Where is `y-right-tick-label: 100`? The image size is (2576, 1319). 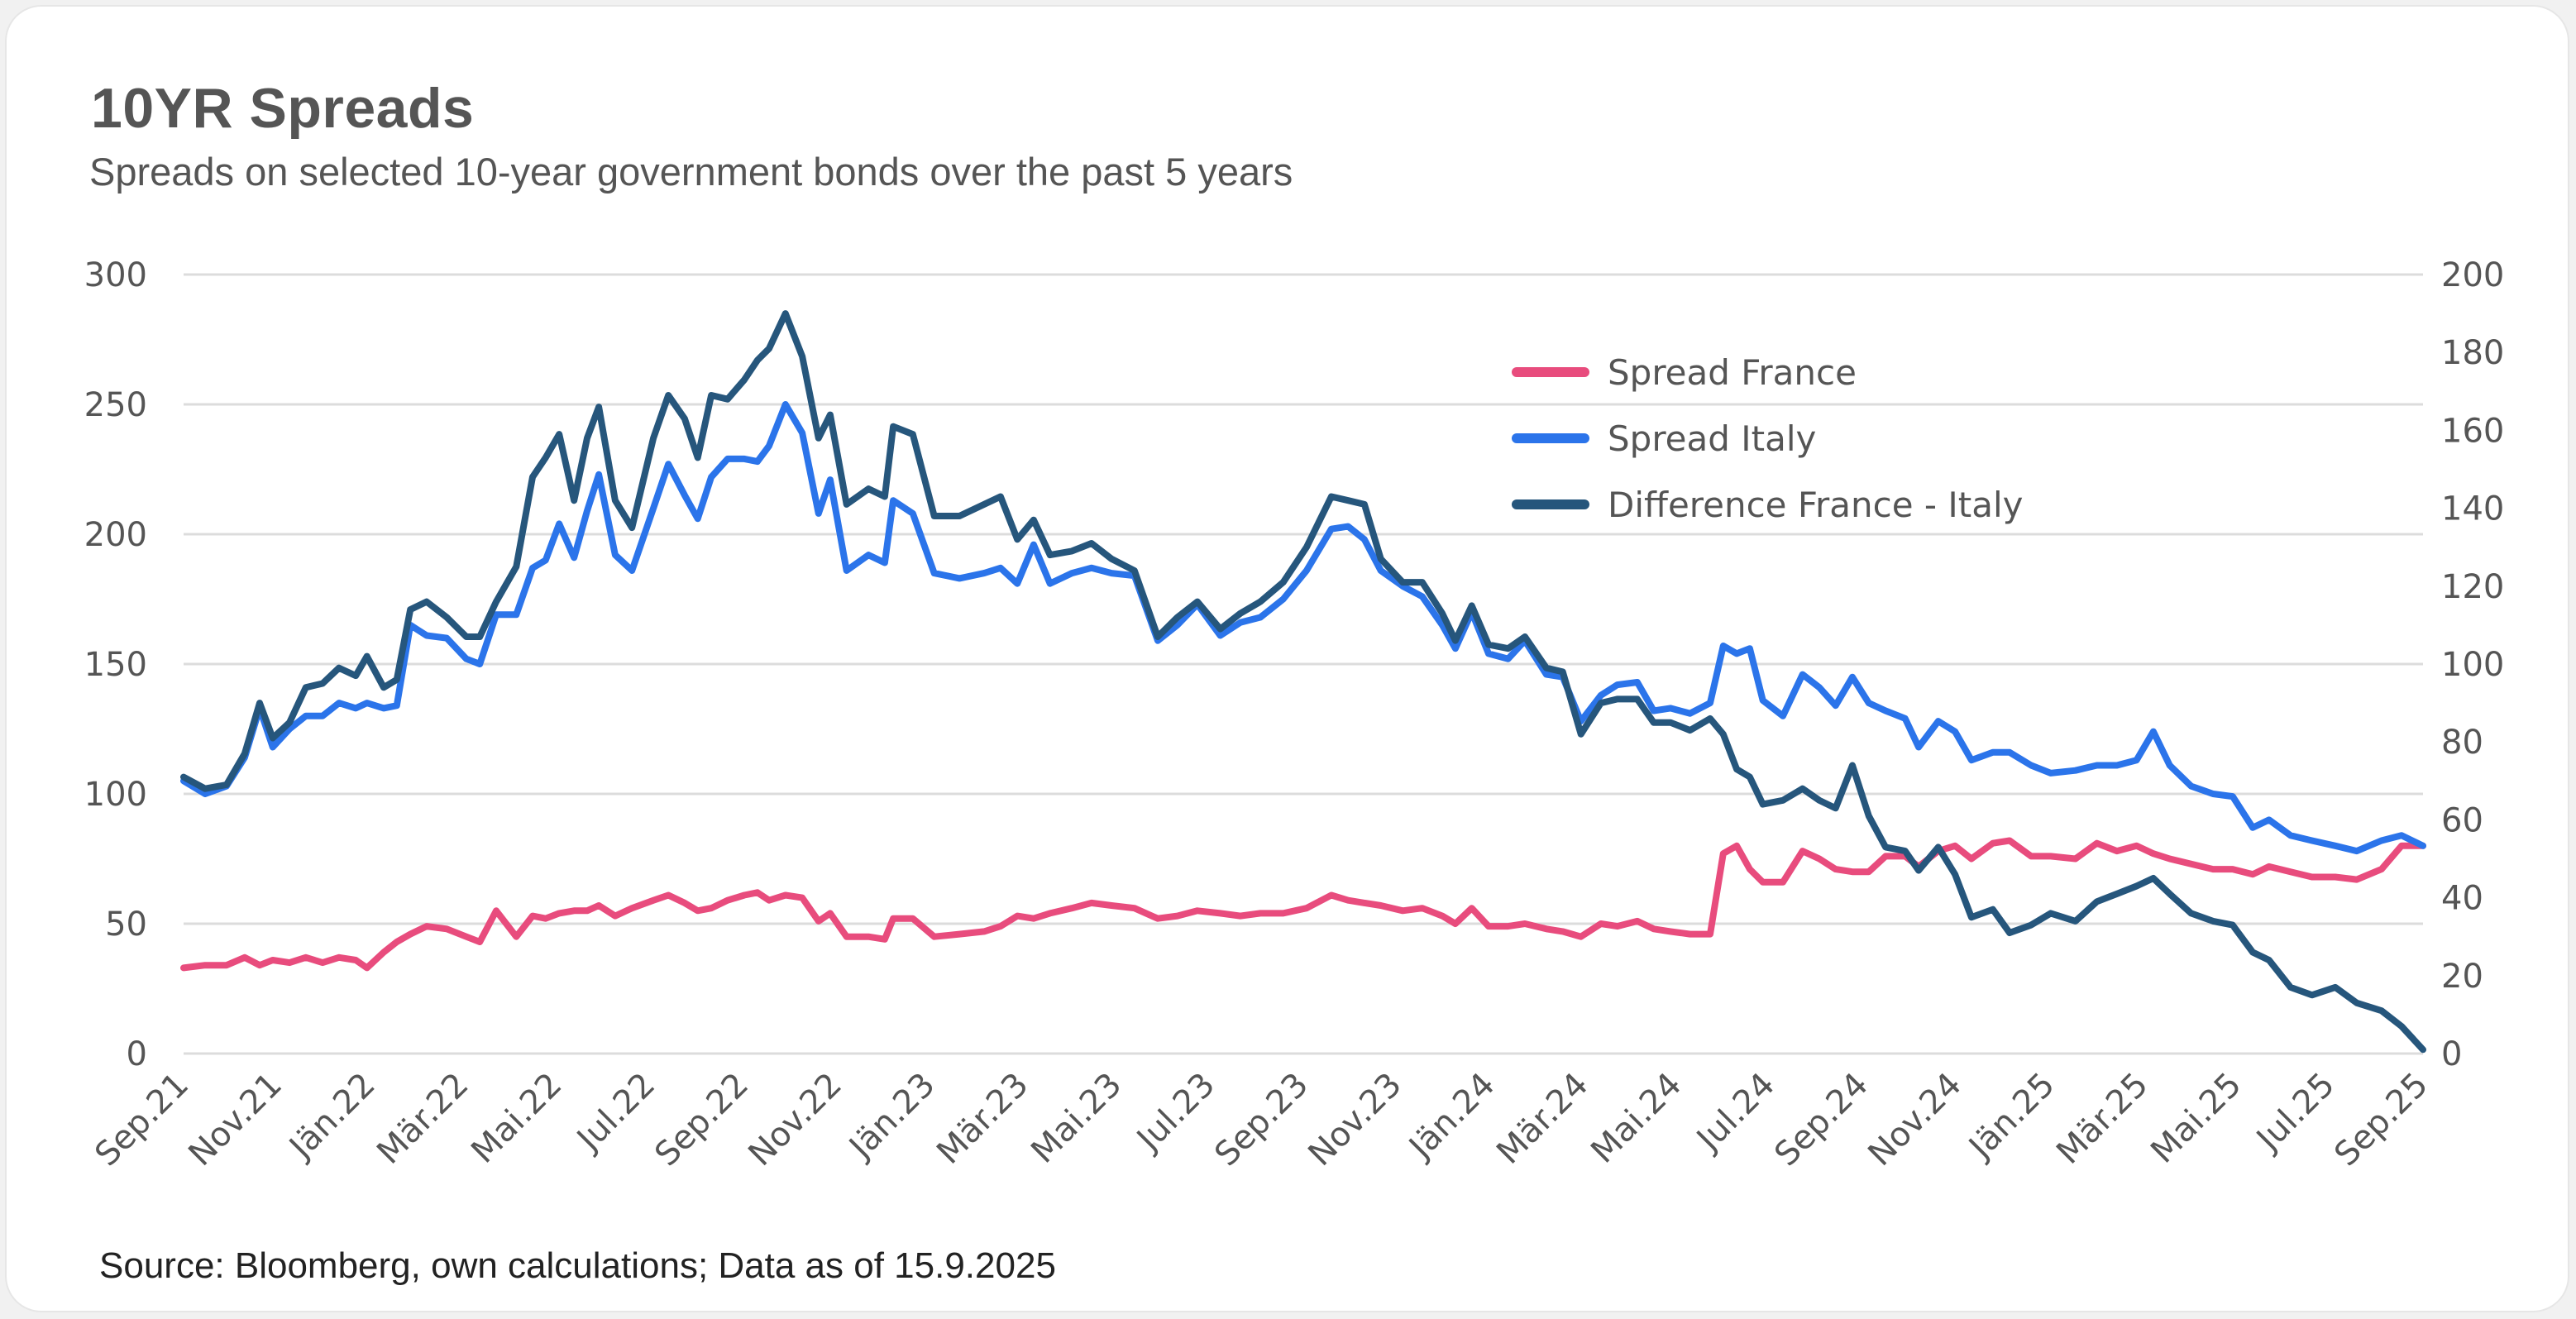 y-right-tick-label: 100 is located at coordinates (2473, 665).